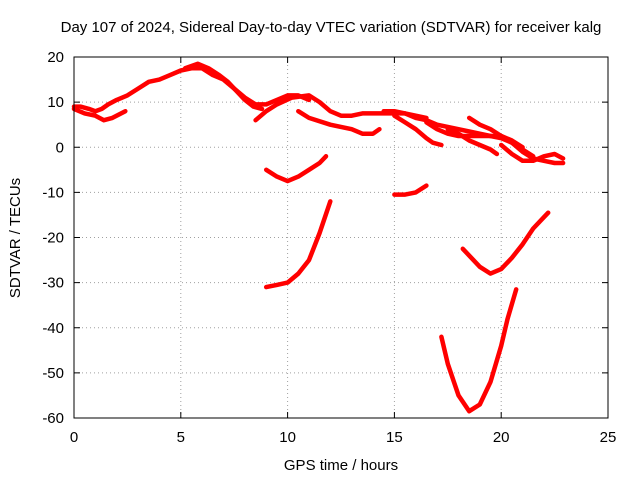 Image resolution: width=640 pixels, height=480 pixels. I want to click on x-tick-label: 10, so click(287, 437).